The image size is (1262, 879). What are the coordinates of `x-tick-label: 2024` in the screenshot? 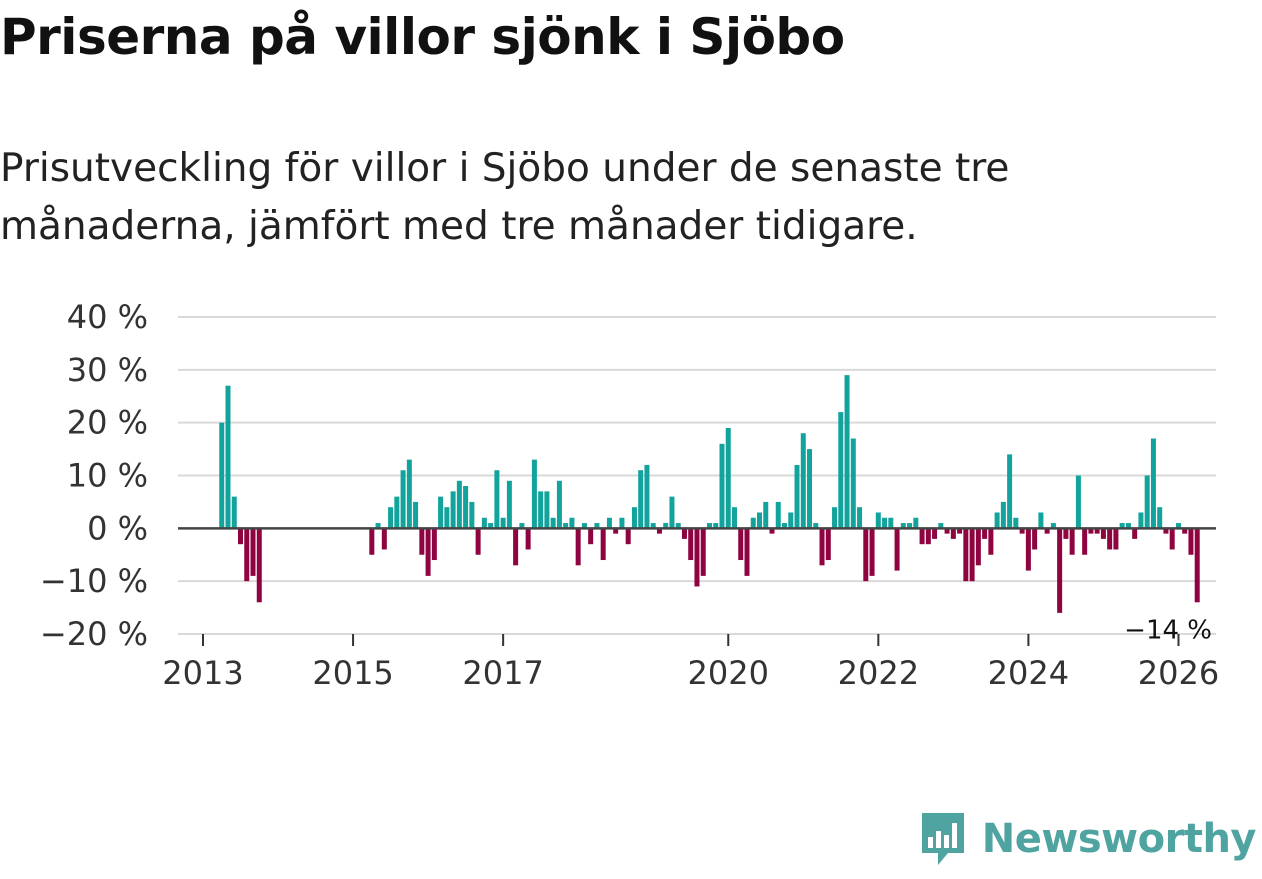 It's located at (1028, 673).